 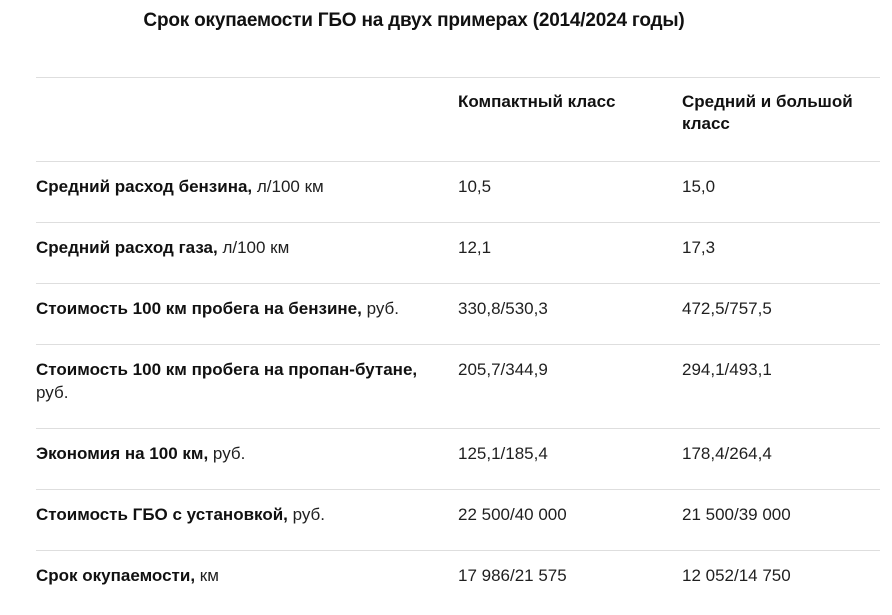 I want to click on value-compact: 12,1, so click(x=570, y=253).